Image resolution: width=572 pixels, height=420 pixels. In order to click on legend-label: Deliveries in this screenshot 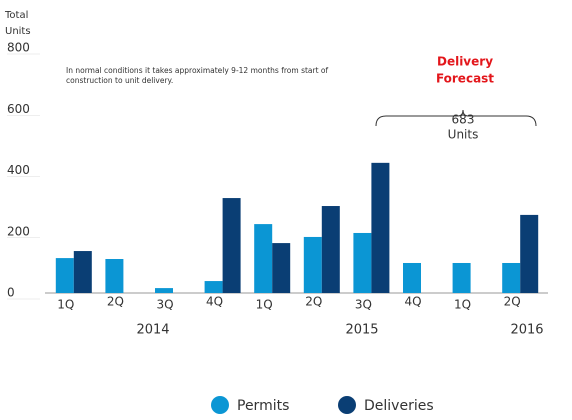, I will do `click(399, 406)`.